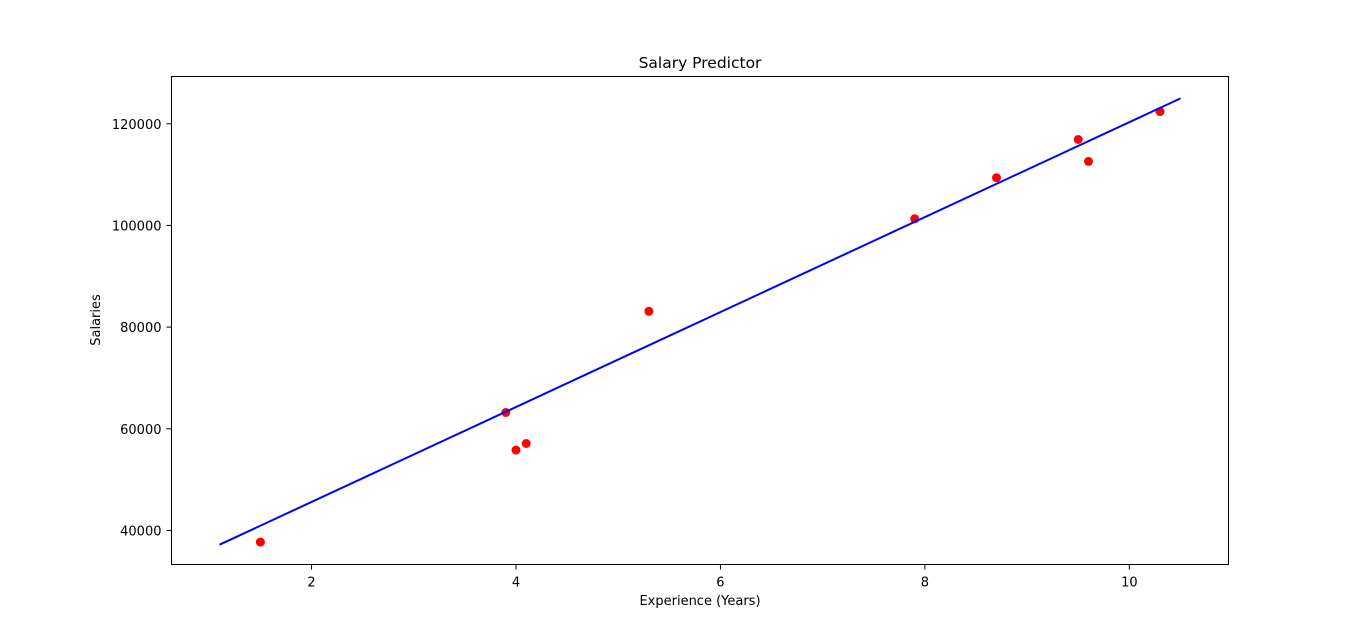 Image resolution: width=1366 pixels, height=635 pixels. What do you see at coordinates (311, 583) in the screenshot?
I see `x-tick-label: 2` at bounding box center [311, 583].